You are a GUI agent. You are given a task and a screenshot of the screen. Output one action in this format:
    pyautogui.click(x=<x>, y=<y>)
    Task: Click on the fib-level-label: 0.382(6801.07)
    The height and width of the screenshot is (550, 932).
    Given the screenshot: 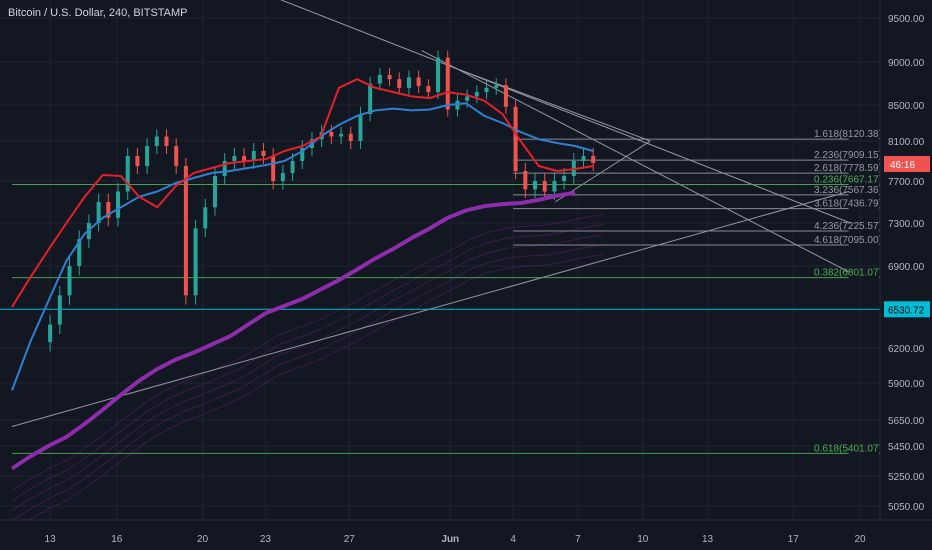 What is the action you would take?
    pyautogui.click(x=848, y=273)
    